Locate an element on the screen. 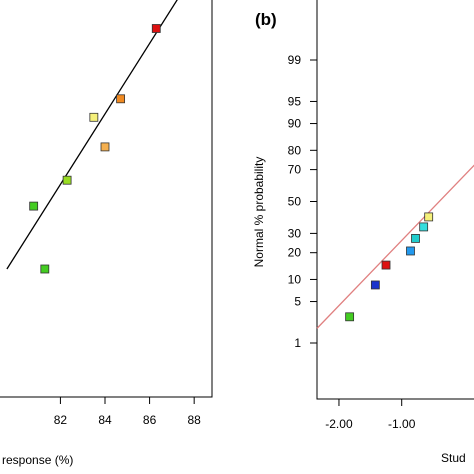 Image resolution: width=474 pixels, height=474 pixels. panel-b-y-tick-label: 90 is located at coordinates (295, 124).